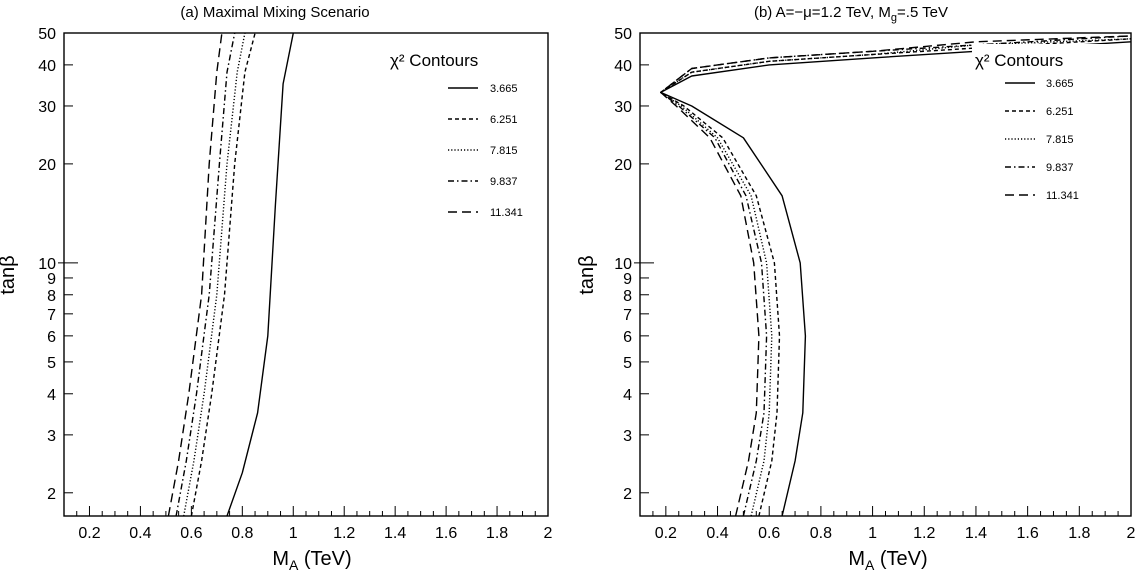  What do you see at coordinates (274, 12) in the screenshot?
I see `panel-a-title: (a) Maximal Mixing Scenario` at bounding box center [274, 12].